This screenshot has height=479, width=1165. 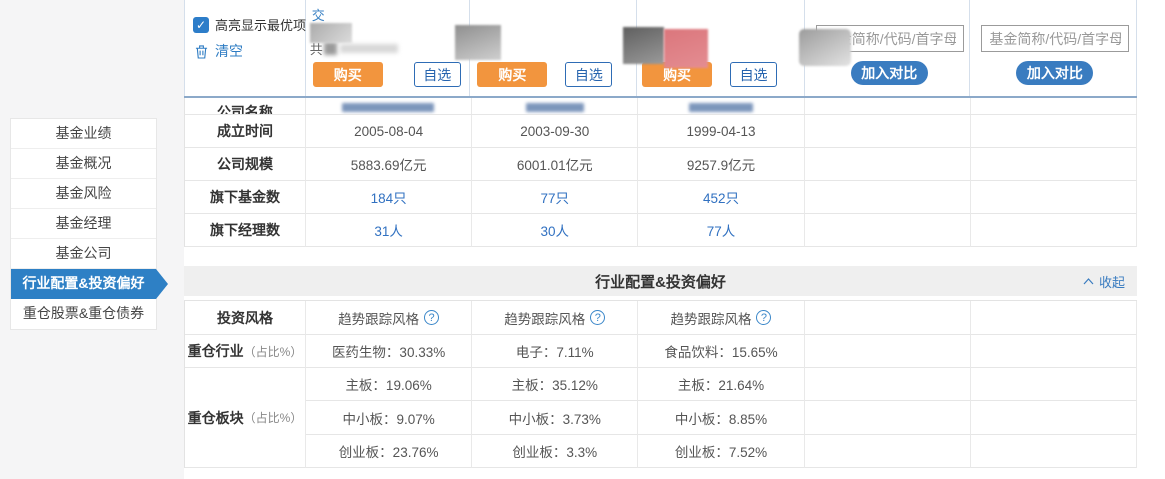 What do you see at coordinates (721, 197) in the screenshot?
I see `fund-count-link: 452只` at bounding box center [721, 197].